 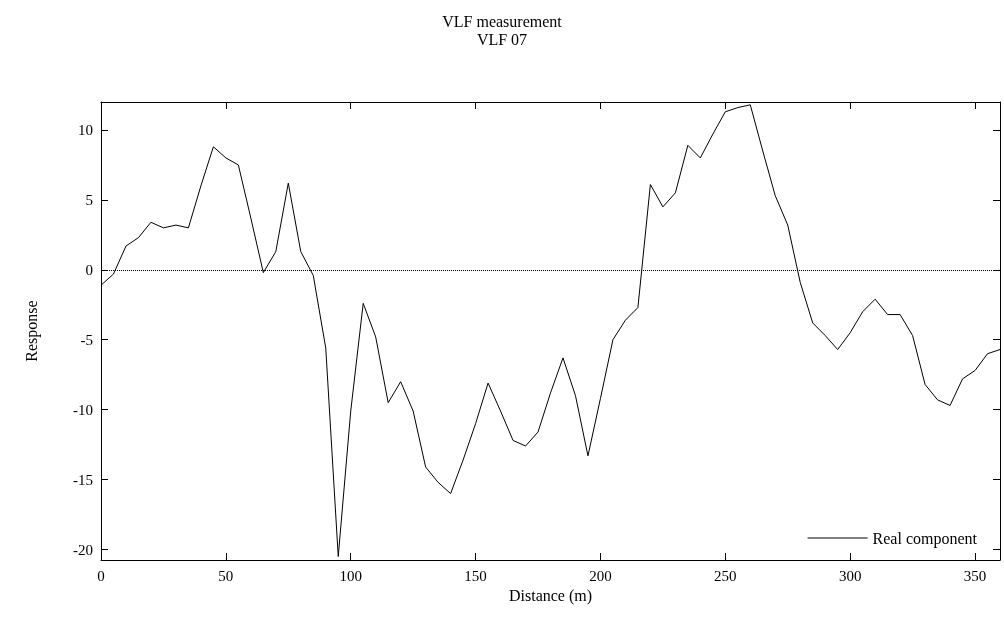 I want to click on x-tick-label: 100, so click(x=350, y=575).